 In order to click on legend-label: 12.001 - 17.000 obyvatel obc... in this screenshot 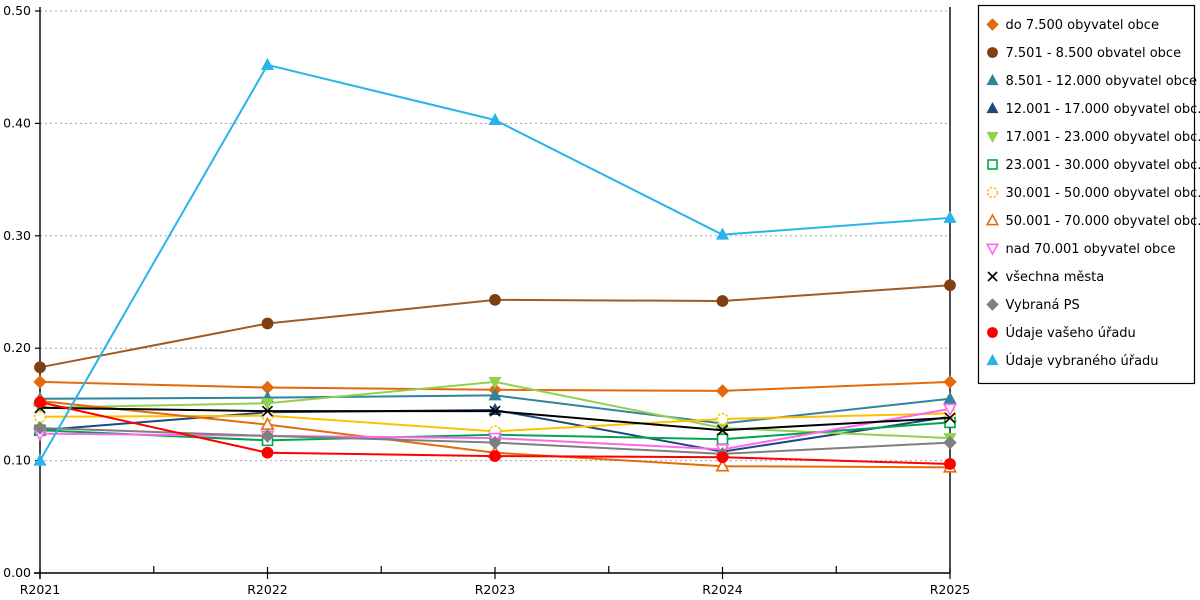, I will do `click(1103, 109)`.